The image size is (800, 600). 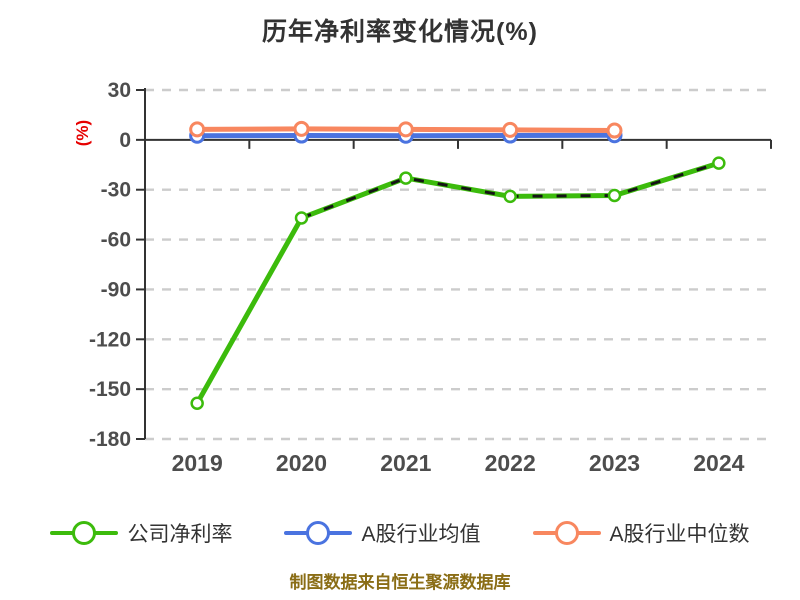 I want to click on legend-item-industry-median: A股行业中位数, so click(x=641, y=533).